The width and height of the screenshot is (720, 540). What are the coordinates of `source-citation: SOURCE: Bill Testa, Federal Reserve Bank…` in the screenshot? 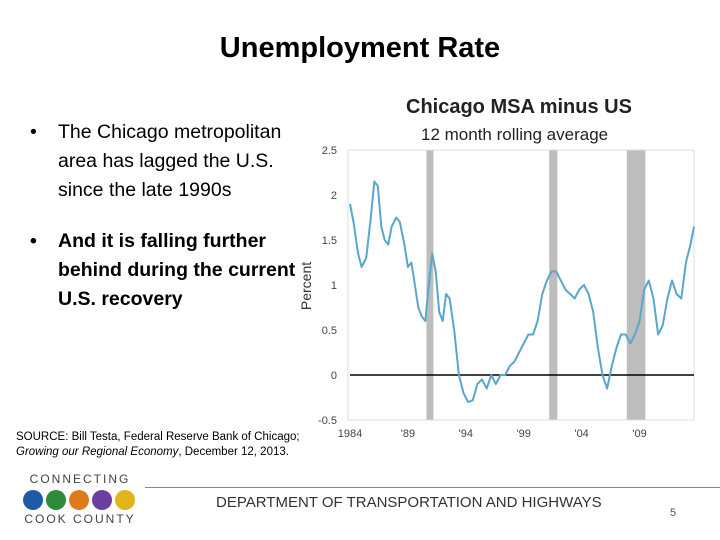 It's located at (158, 445).